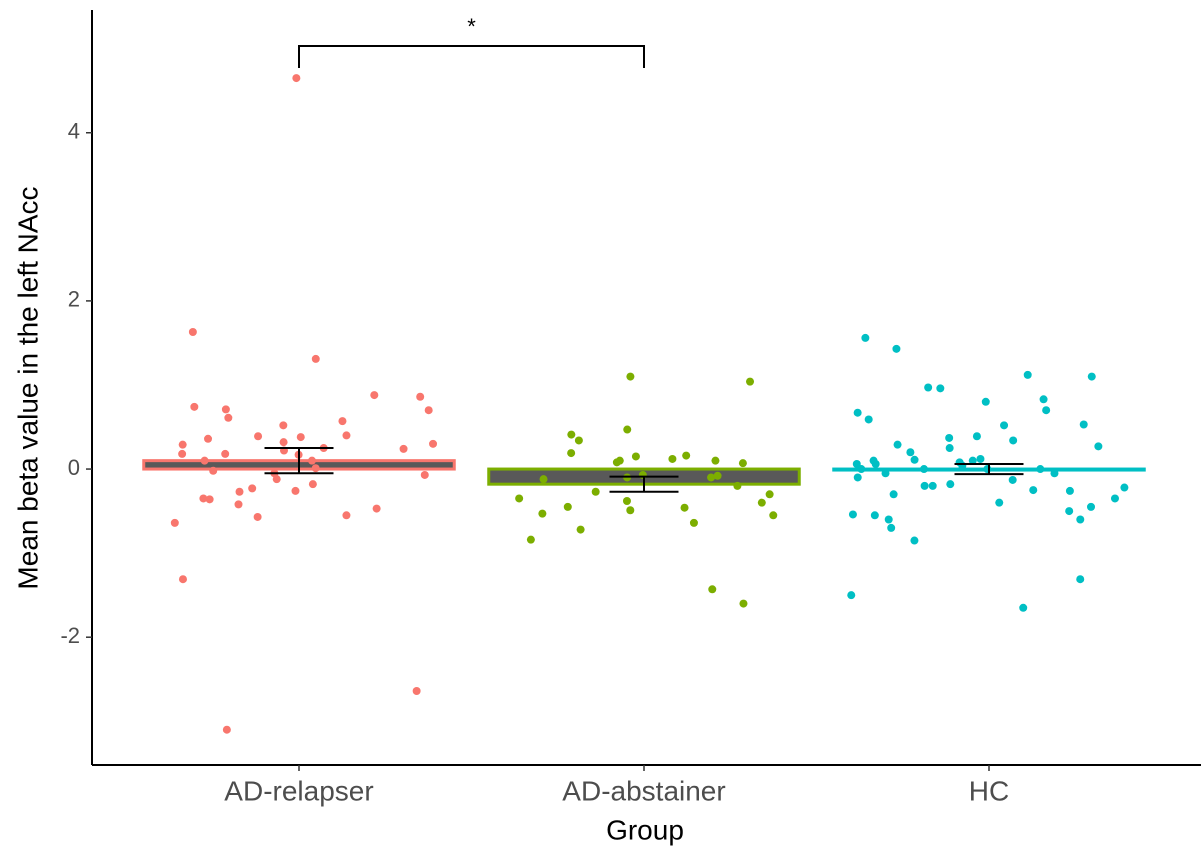 This screenshot has width=1201, height=857. I want to click on error-bar, so click(989, 469).